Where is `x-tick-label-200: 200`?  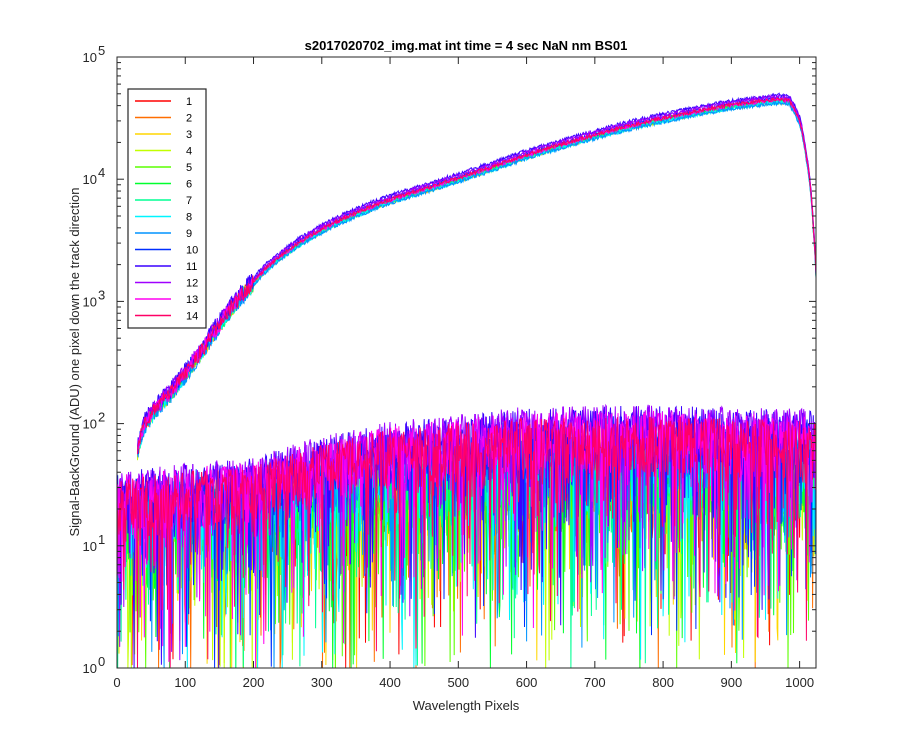 x-tick-label-200: 200 is located at coordinates (254, 682).